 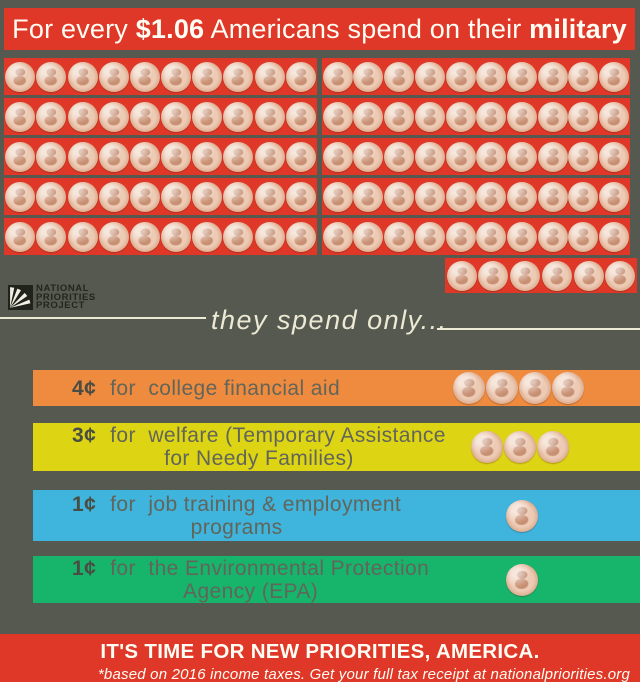 What do you see at coordinates (320, 651) in the screenshot?
I see `footer-headline: IT'S TIME FOR NEW PRIORITIES, AMERICA.` at bounding box center [320, 651].